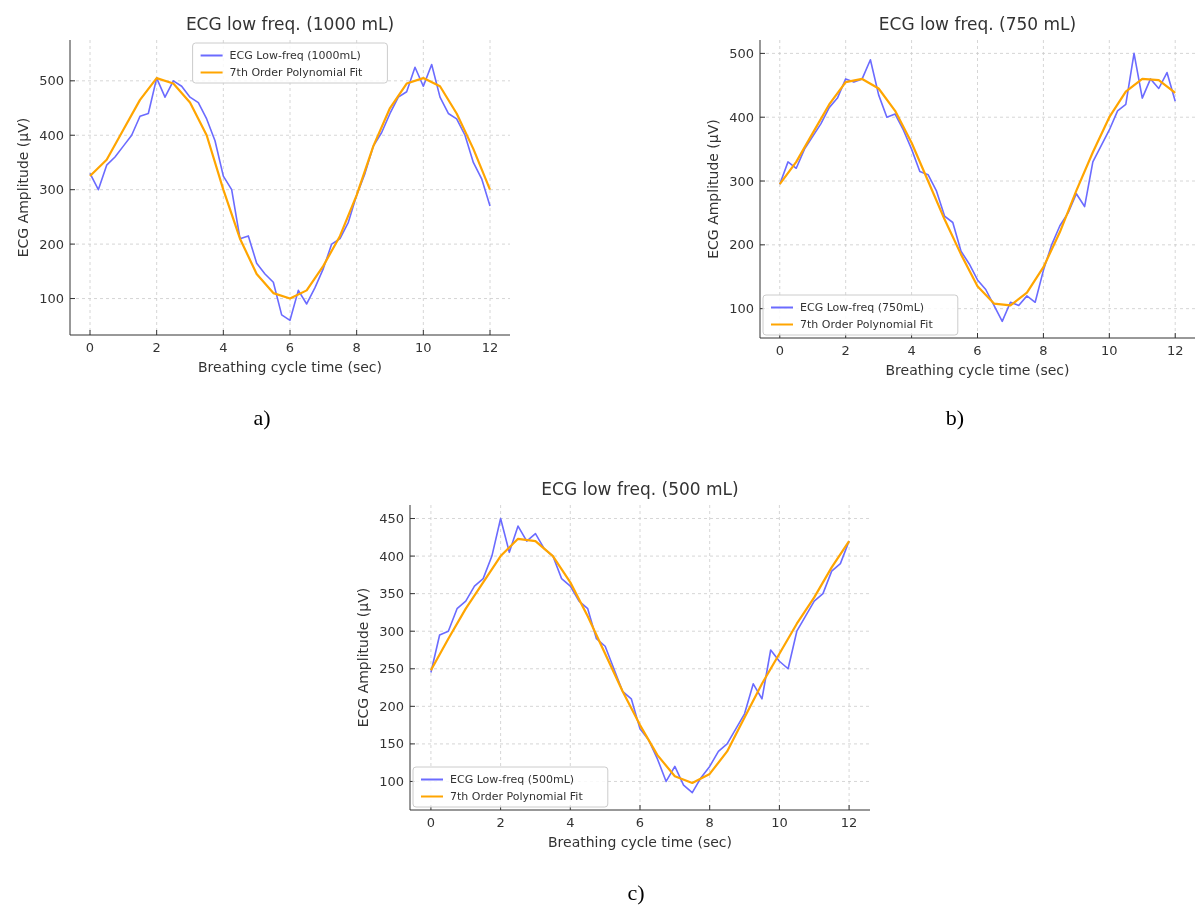  What do you see at coordinates (977, 24) in the screenshot?
I see `chart-title: ECG low freq. (750 mL)` at bounding box center [977, 24].